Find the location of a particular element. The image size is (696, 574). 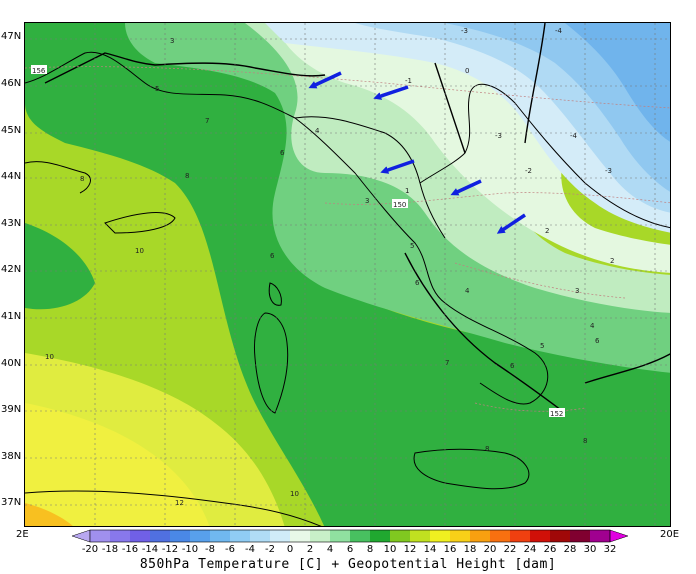

colorbar-min-arrow is located at coordinates (81, 536).